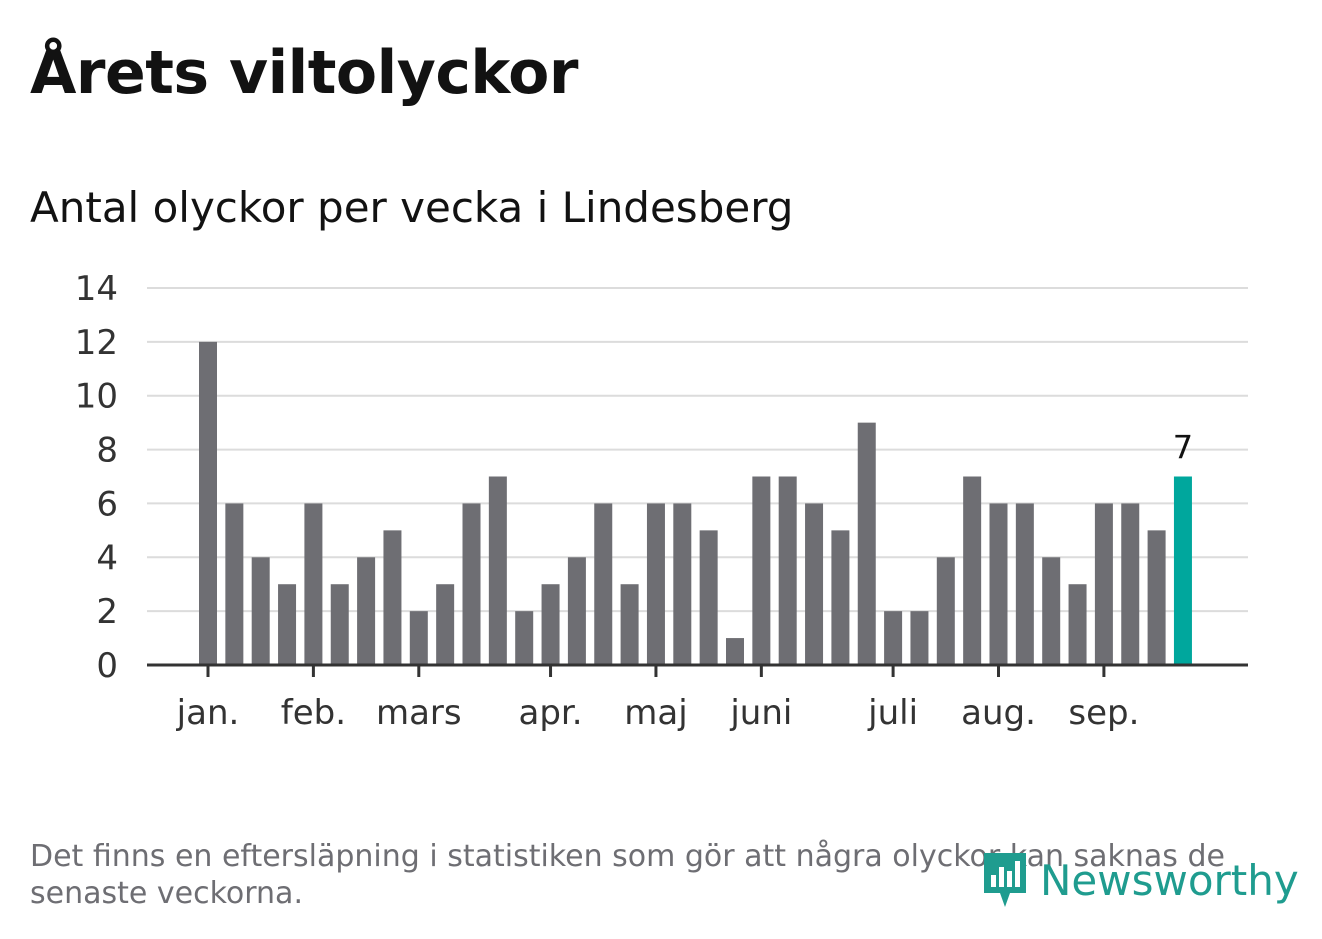  What do you see at coordinates (208, 713) in the screenshot?
I see `x-tick-label: jan.` at bounding box center [208, 713].